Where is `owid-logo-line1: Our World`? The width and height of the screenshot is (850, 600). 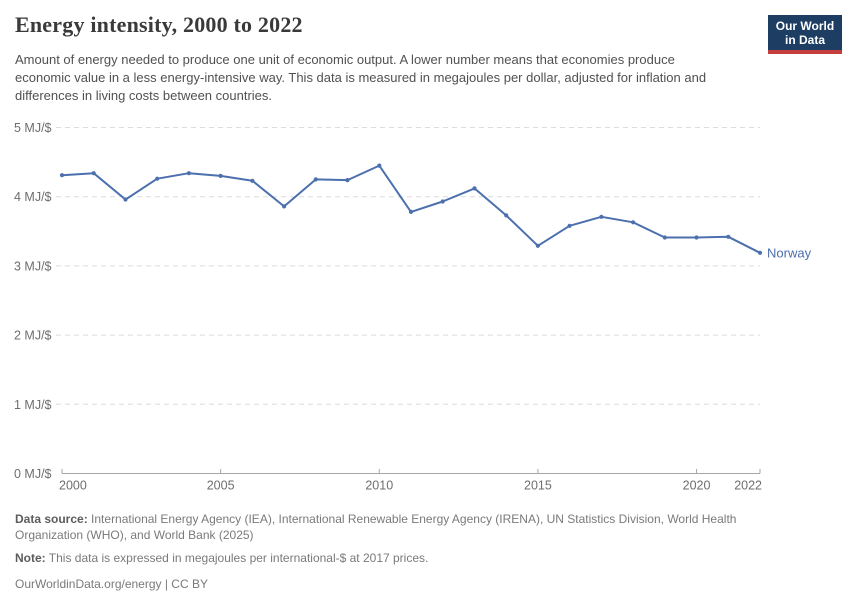 owid-logo-line1: Our World is located at coordinates (805, 26).